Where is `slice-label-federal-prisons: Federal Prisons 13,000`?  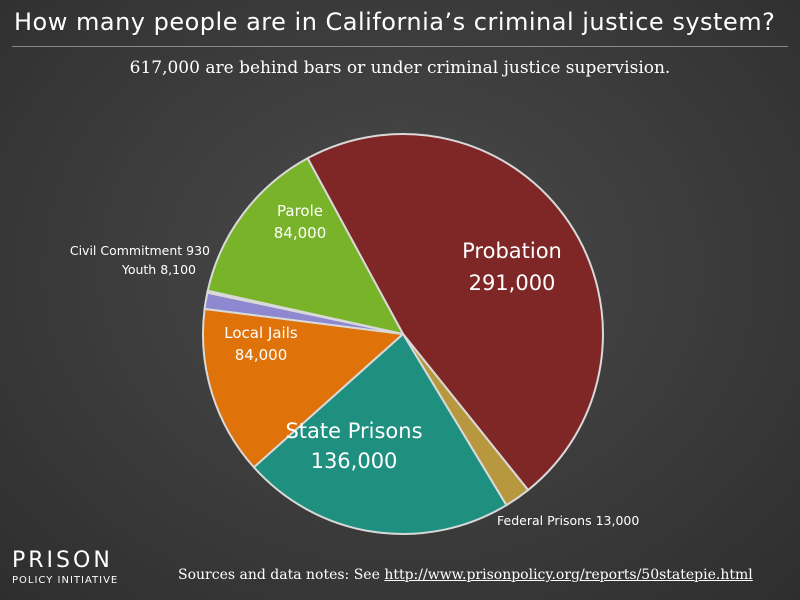 slice-label-federal-prisons: Federal Prisons 13,000 is located at coordinates (568, 520).